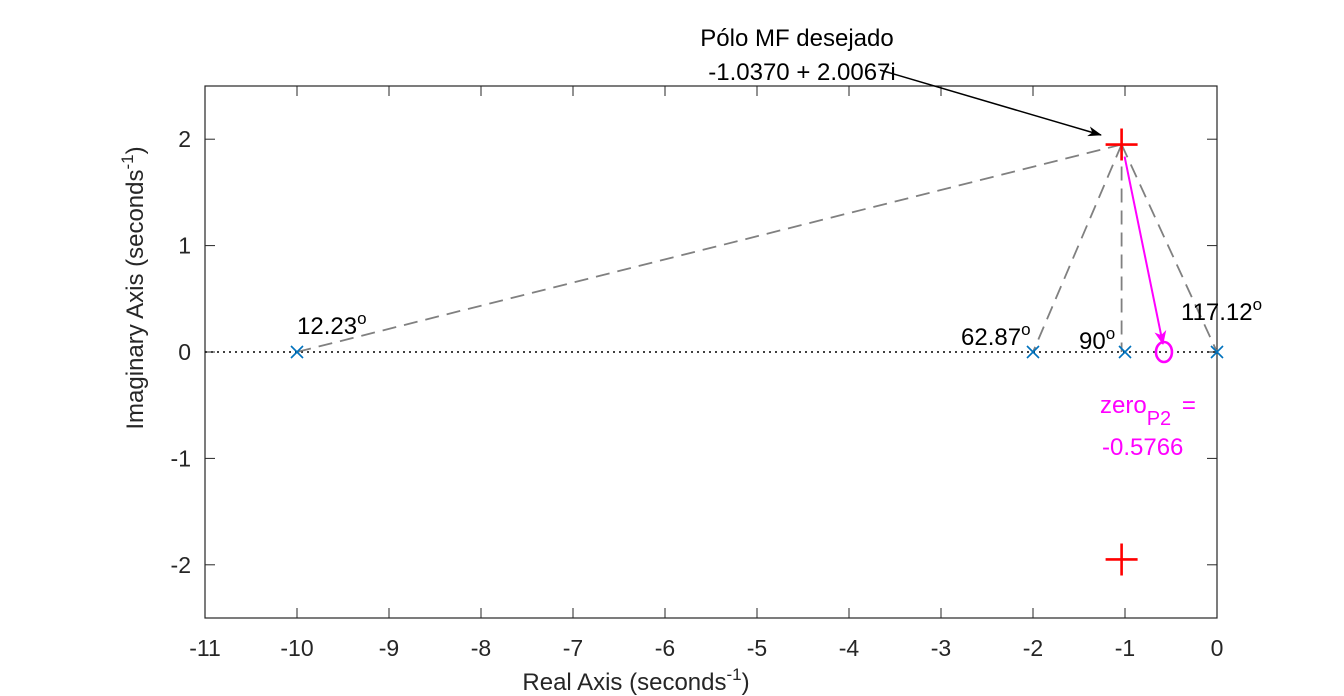 The height and width of the screenshot is (696, 1344). Describe the element at coordinates (1217, 648) in the screenshot. I see `x-tick-label: 0` at that location.